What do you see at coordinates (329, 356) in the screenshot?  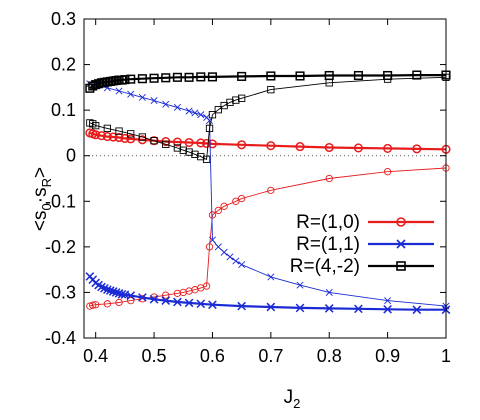 I see `x-tick-label: 0.8` at bounding box center [329, 356].